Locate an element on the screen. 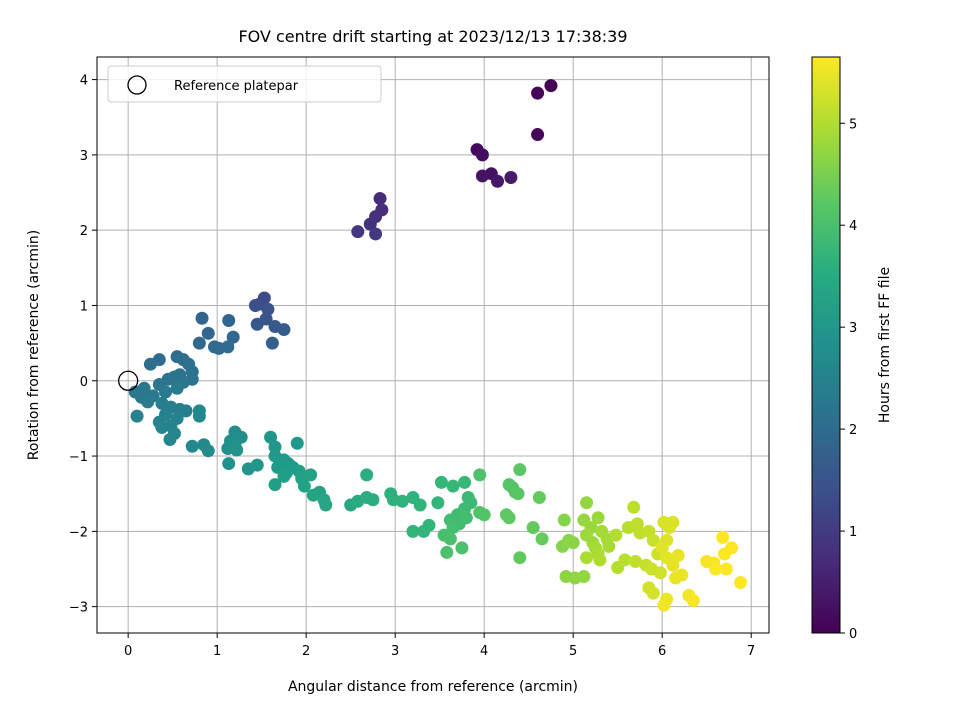 This screenshot has width=960, height=725. colorbar-label: Hours from first FF file is located at coordinates (885, 345).